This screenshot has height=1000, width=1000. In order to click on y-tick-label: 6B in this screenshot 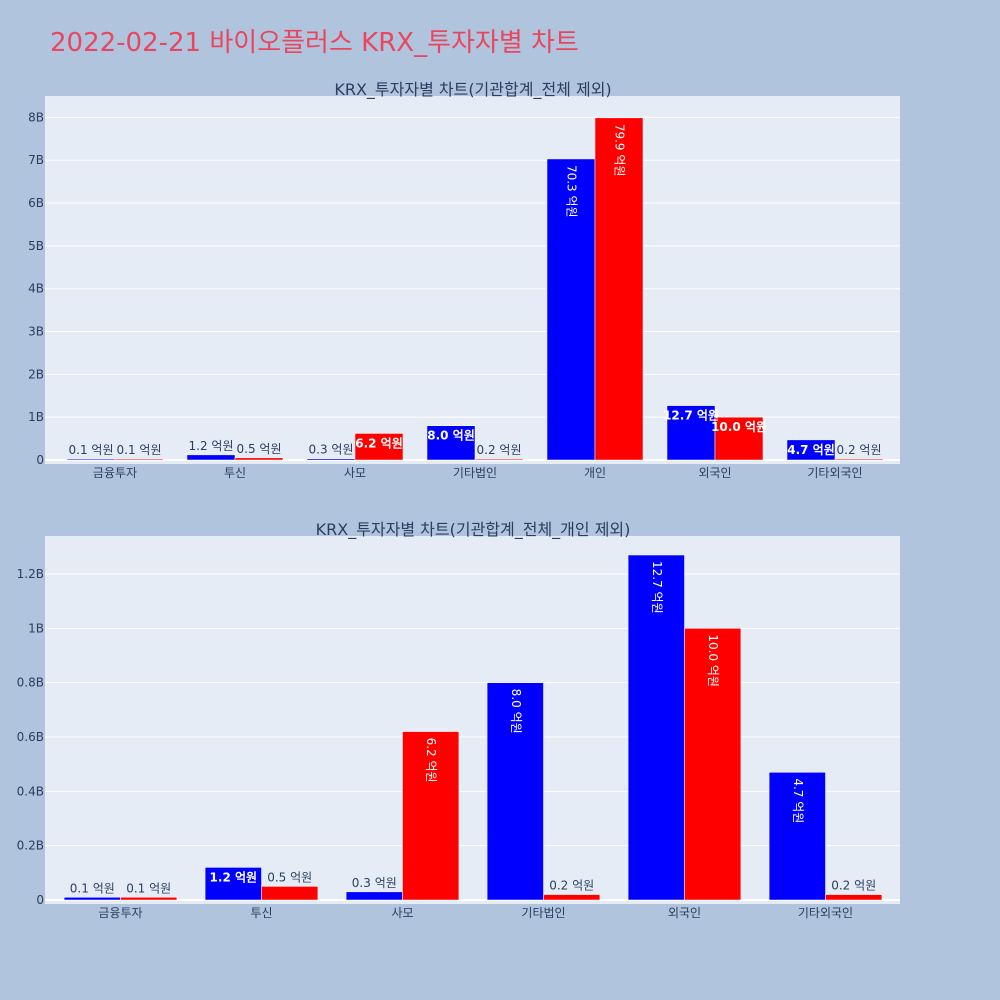, I will do `click(36, 203)`.